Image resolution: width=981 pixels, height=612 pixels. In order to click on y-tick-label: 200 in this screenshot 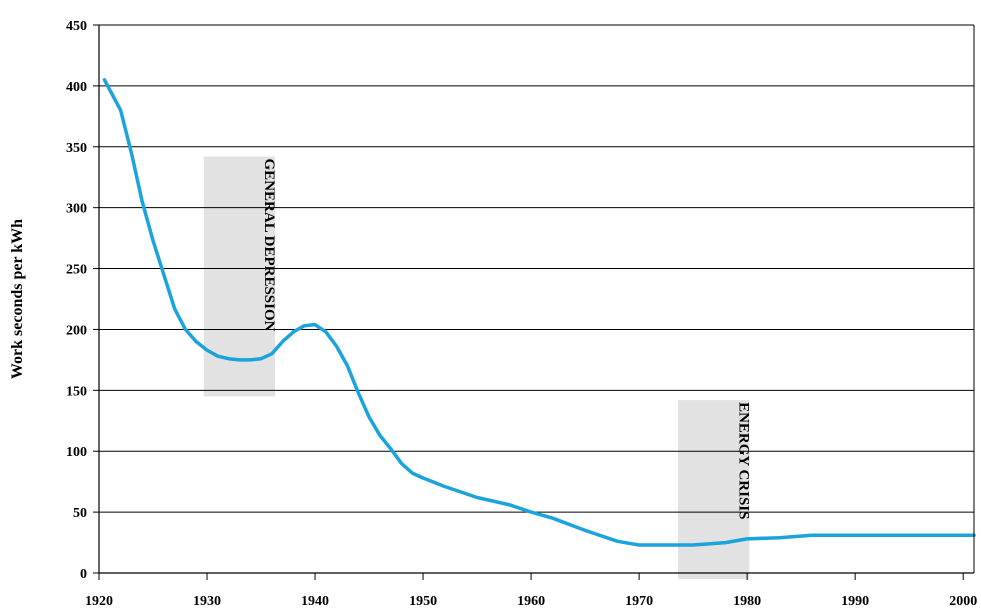, I will do `click(76, 330)`.